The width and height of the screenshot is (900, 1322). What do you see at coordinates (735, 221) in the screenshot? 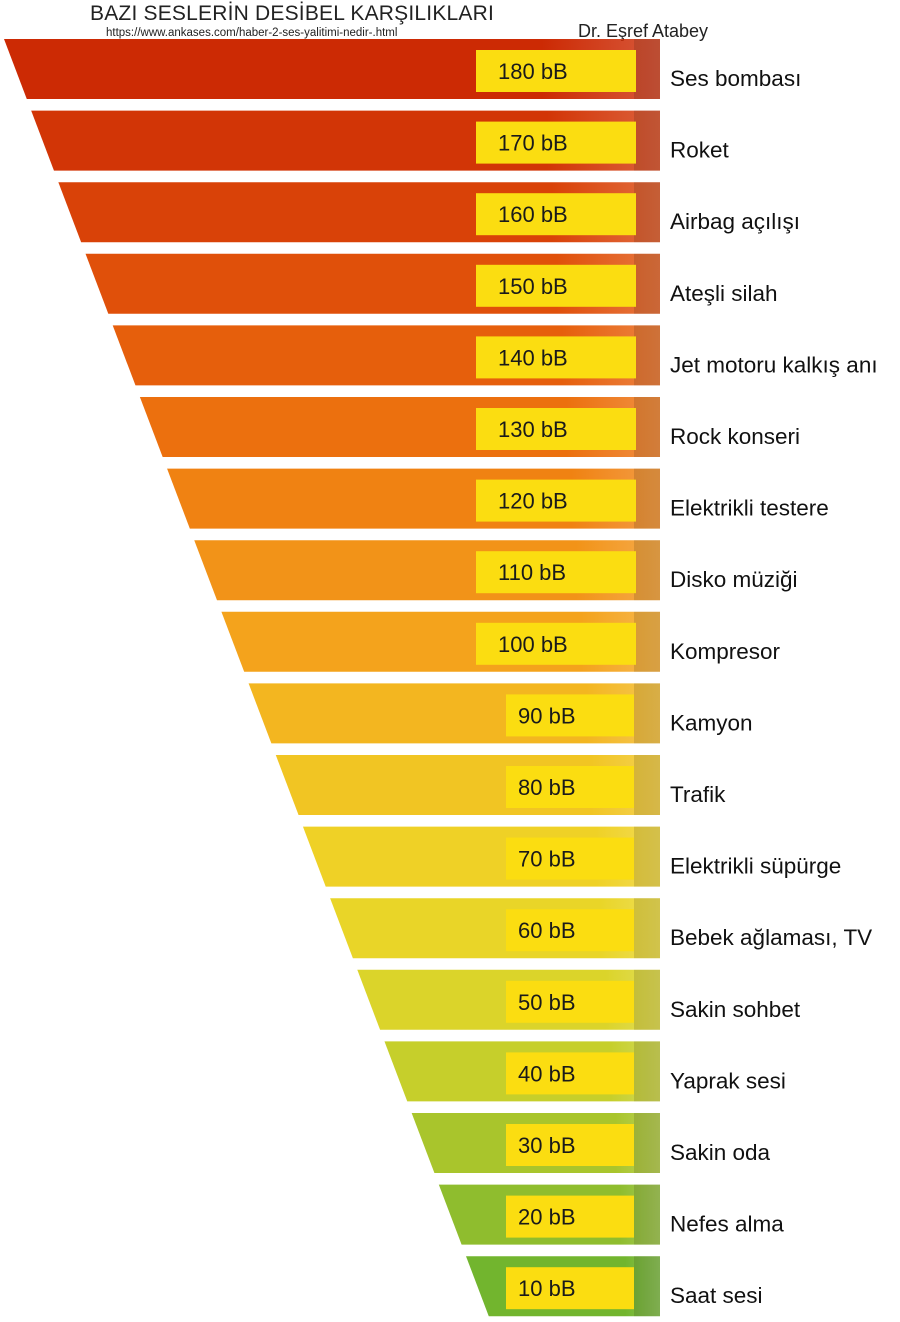
I see `category-label: Airbag açılışı` at bounding box center [735, 221].